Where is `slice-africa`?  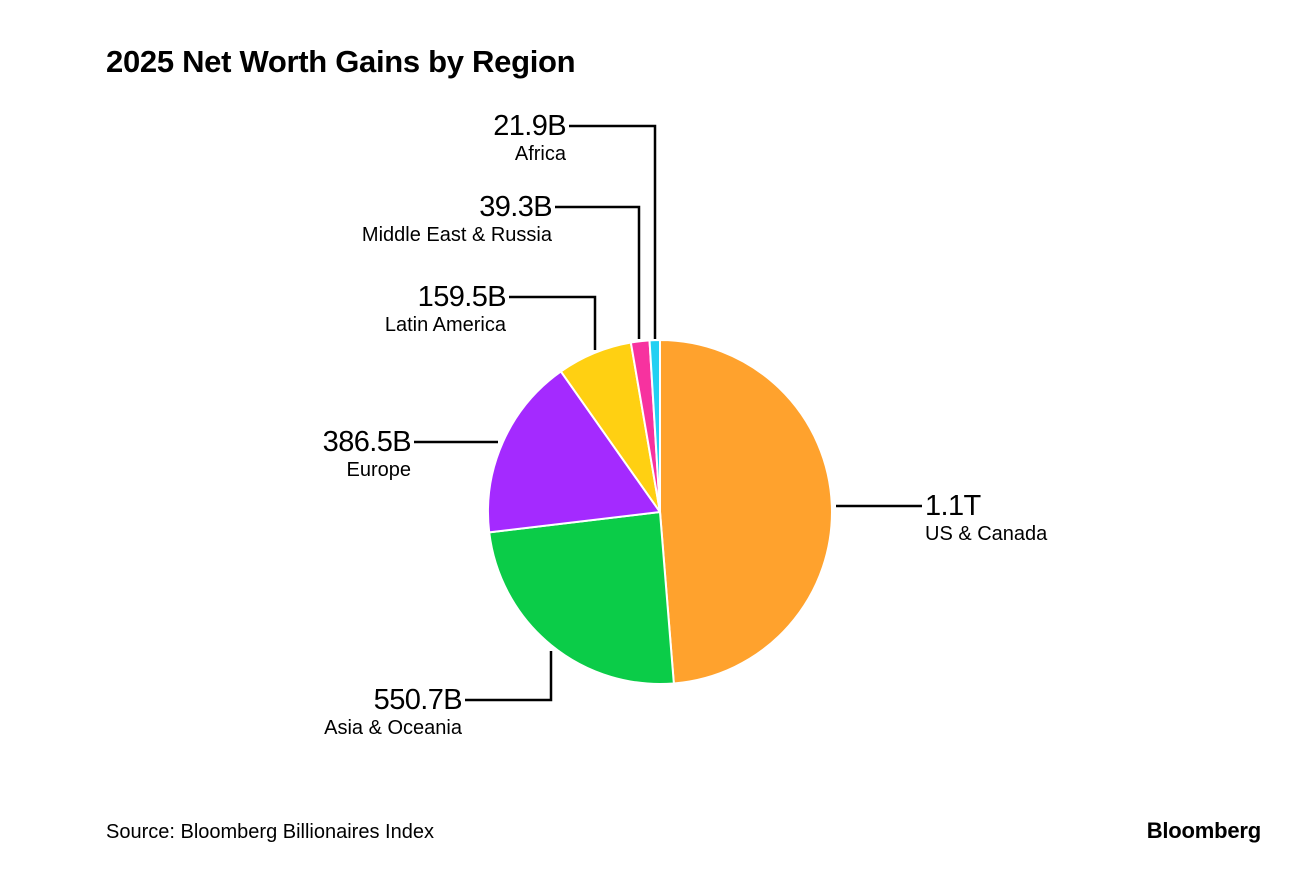
slice-africa is located at coordinates (654, 426).